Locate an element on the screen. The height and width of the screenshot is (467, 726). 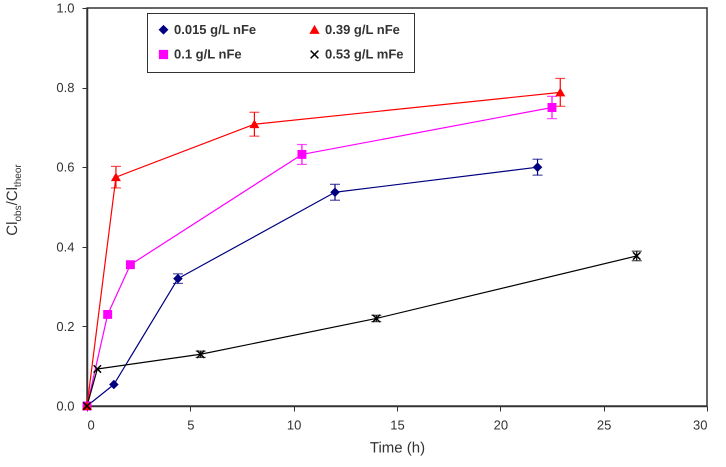
x-tick-label: 0 is located at coordinates (91, 425).